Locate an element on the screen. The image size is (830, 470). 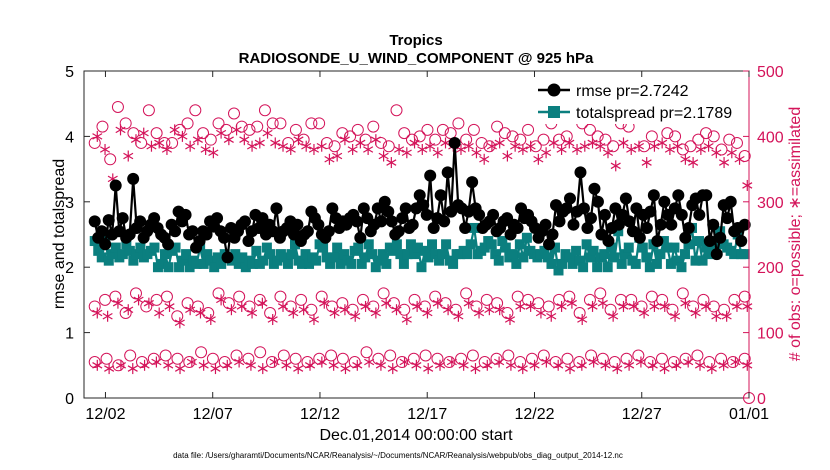
y-tick-label: 5 is located at coordinates (69, 72).